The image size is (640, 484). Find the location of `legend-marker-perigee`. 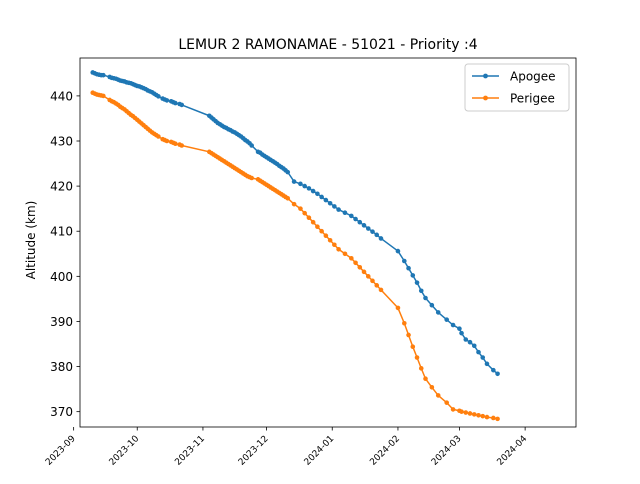

legend-marker-perigee is located at coordinates (485, 98).